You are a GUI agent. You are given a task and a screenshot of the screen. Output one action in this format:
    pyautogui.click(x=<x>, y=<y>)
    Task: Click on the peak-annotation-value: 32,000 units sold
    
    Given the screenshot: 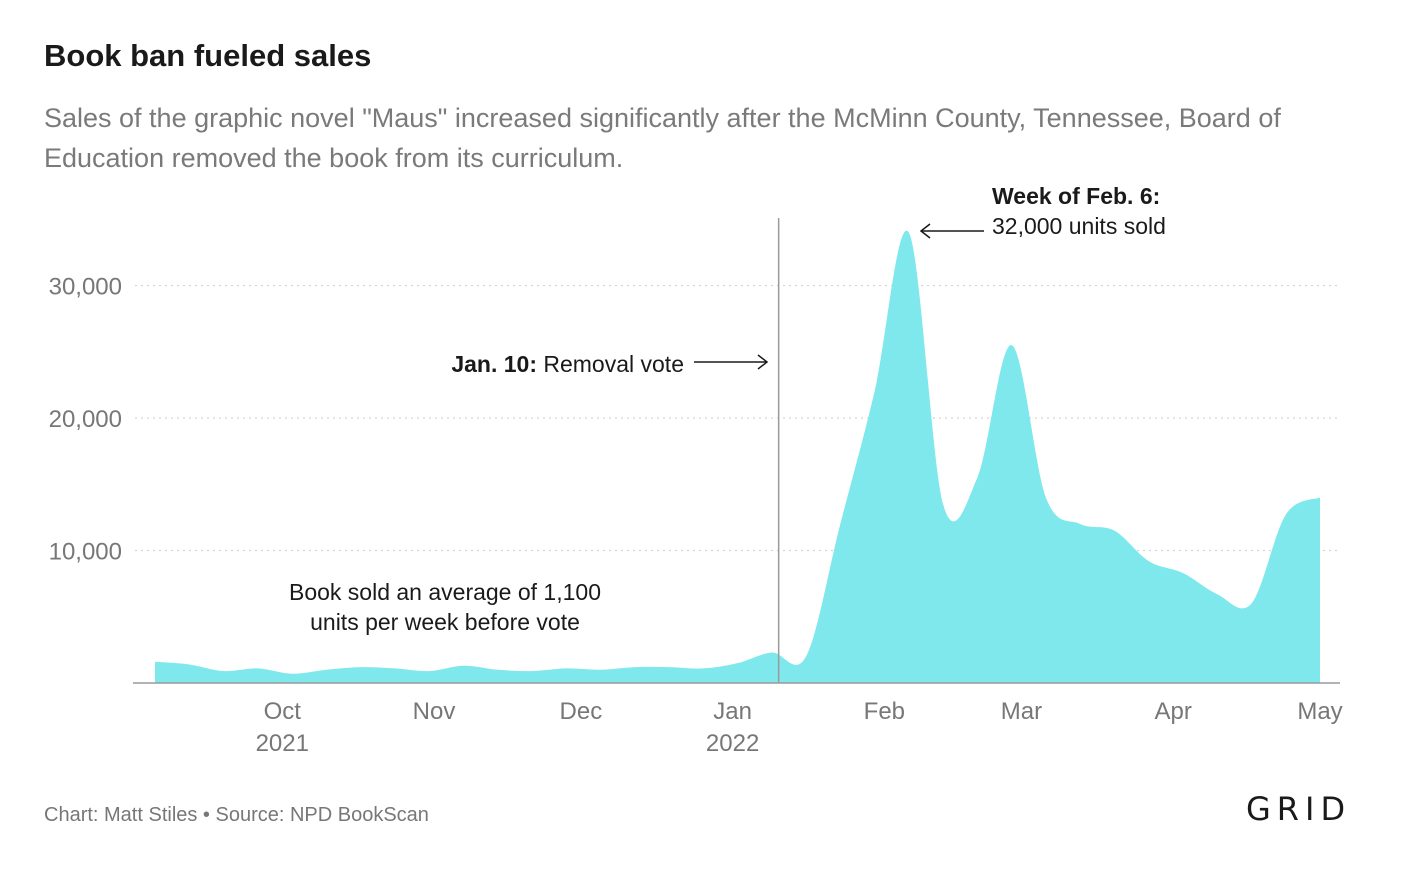 What is the action you would take?
    pyautogui.click(x=1079, y=226)
    